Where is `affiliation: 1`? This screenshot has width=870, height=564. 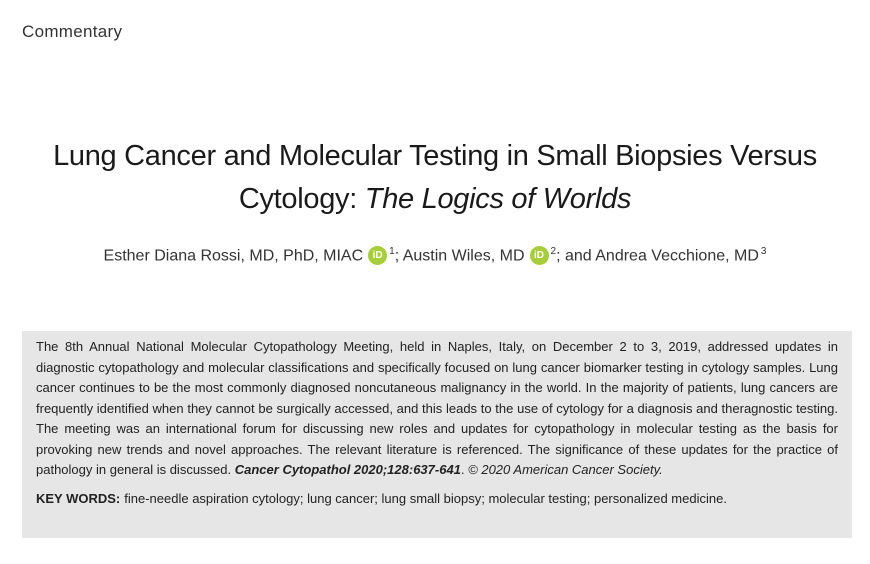 affiliation: 1 is located at coordinates (392, 251).